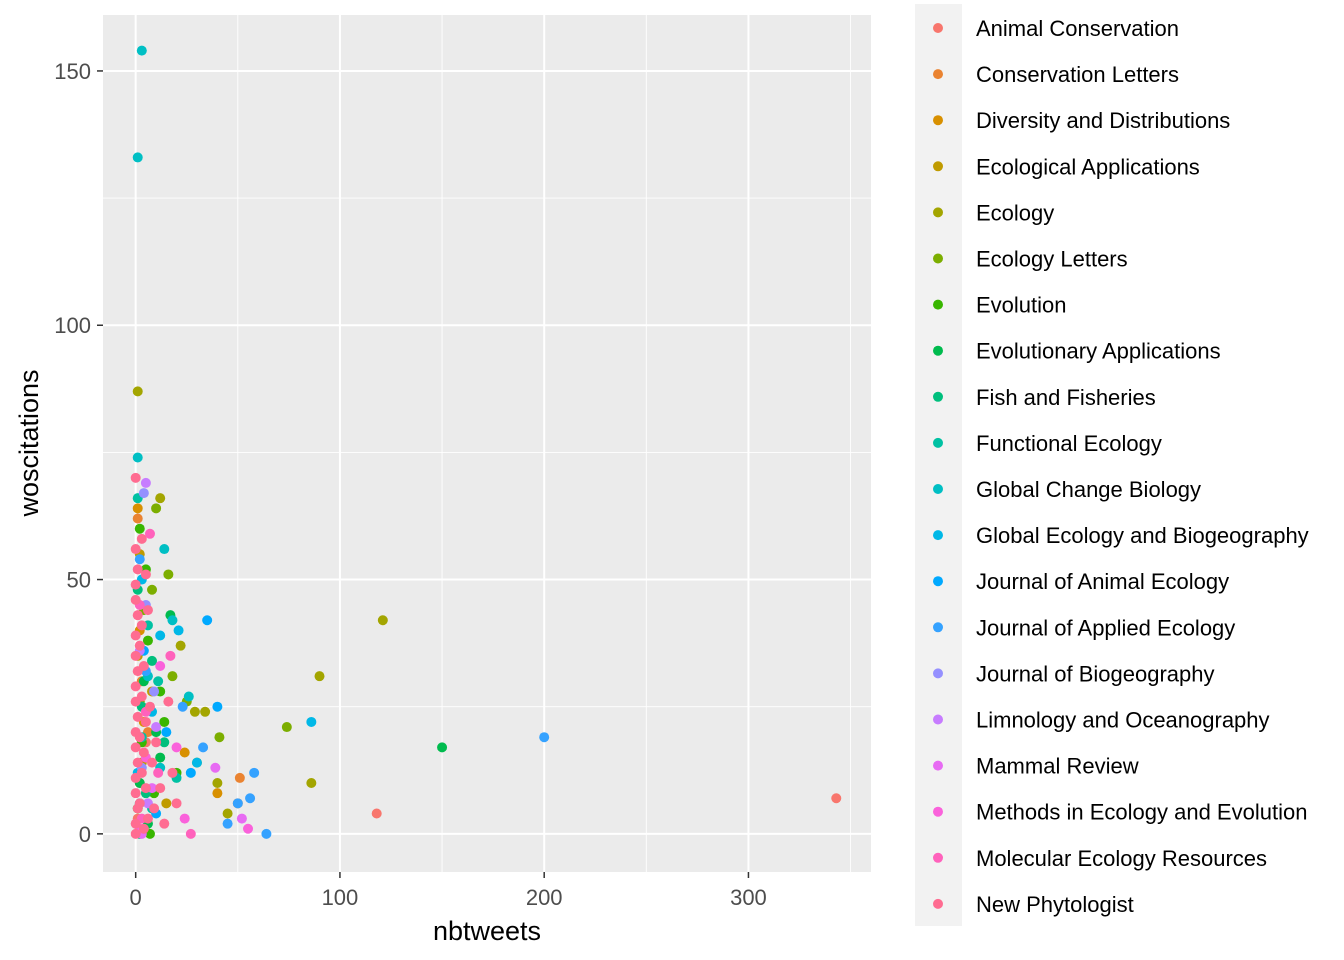 The image size is (1344, 960). Describe the element at coordinates (1088, 489) in the screenshot. I see `legend-label: Global Change Biology` at that location.